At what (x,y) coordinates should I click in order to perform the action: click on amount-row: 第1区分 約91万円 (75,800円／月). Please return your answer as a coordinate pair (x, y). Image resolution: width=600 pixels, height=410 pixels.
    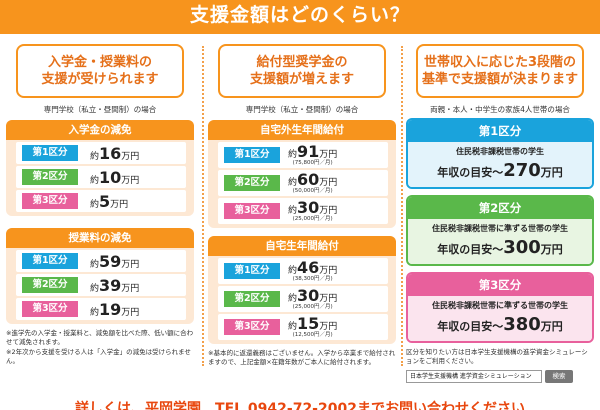
    Looking at the image, I should click on (303, 155).